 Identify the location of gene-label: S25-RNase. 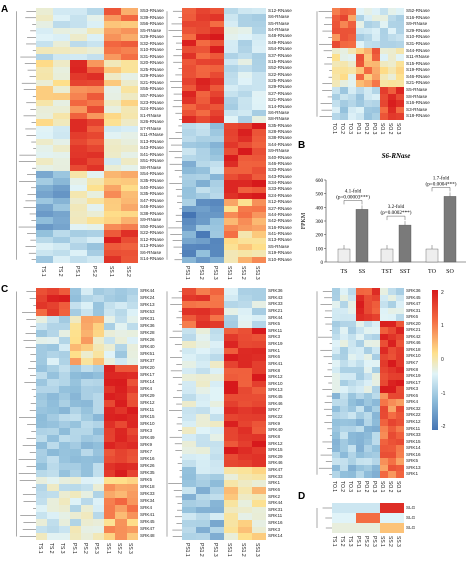
(152, 69).